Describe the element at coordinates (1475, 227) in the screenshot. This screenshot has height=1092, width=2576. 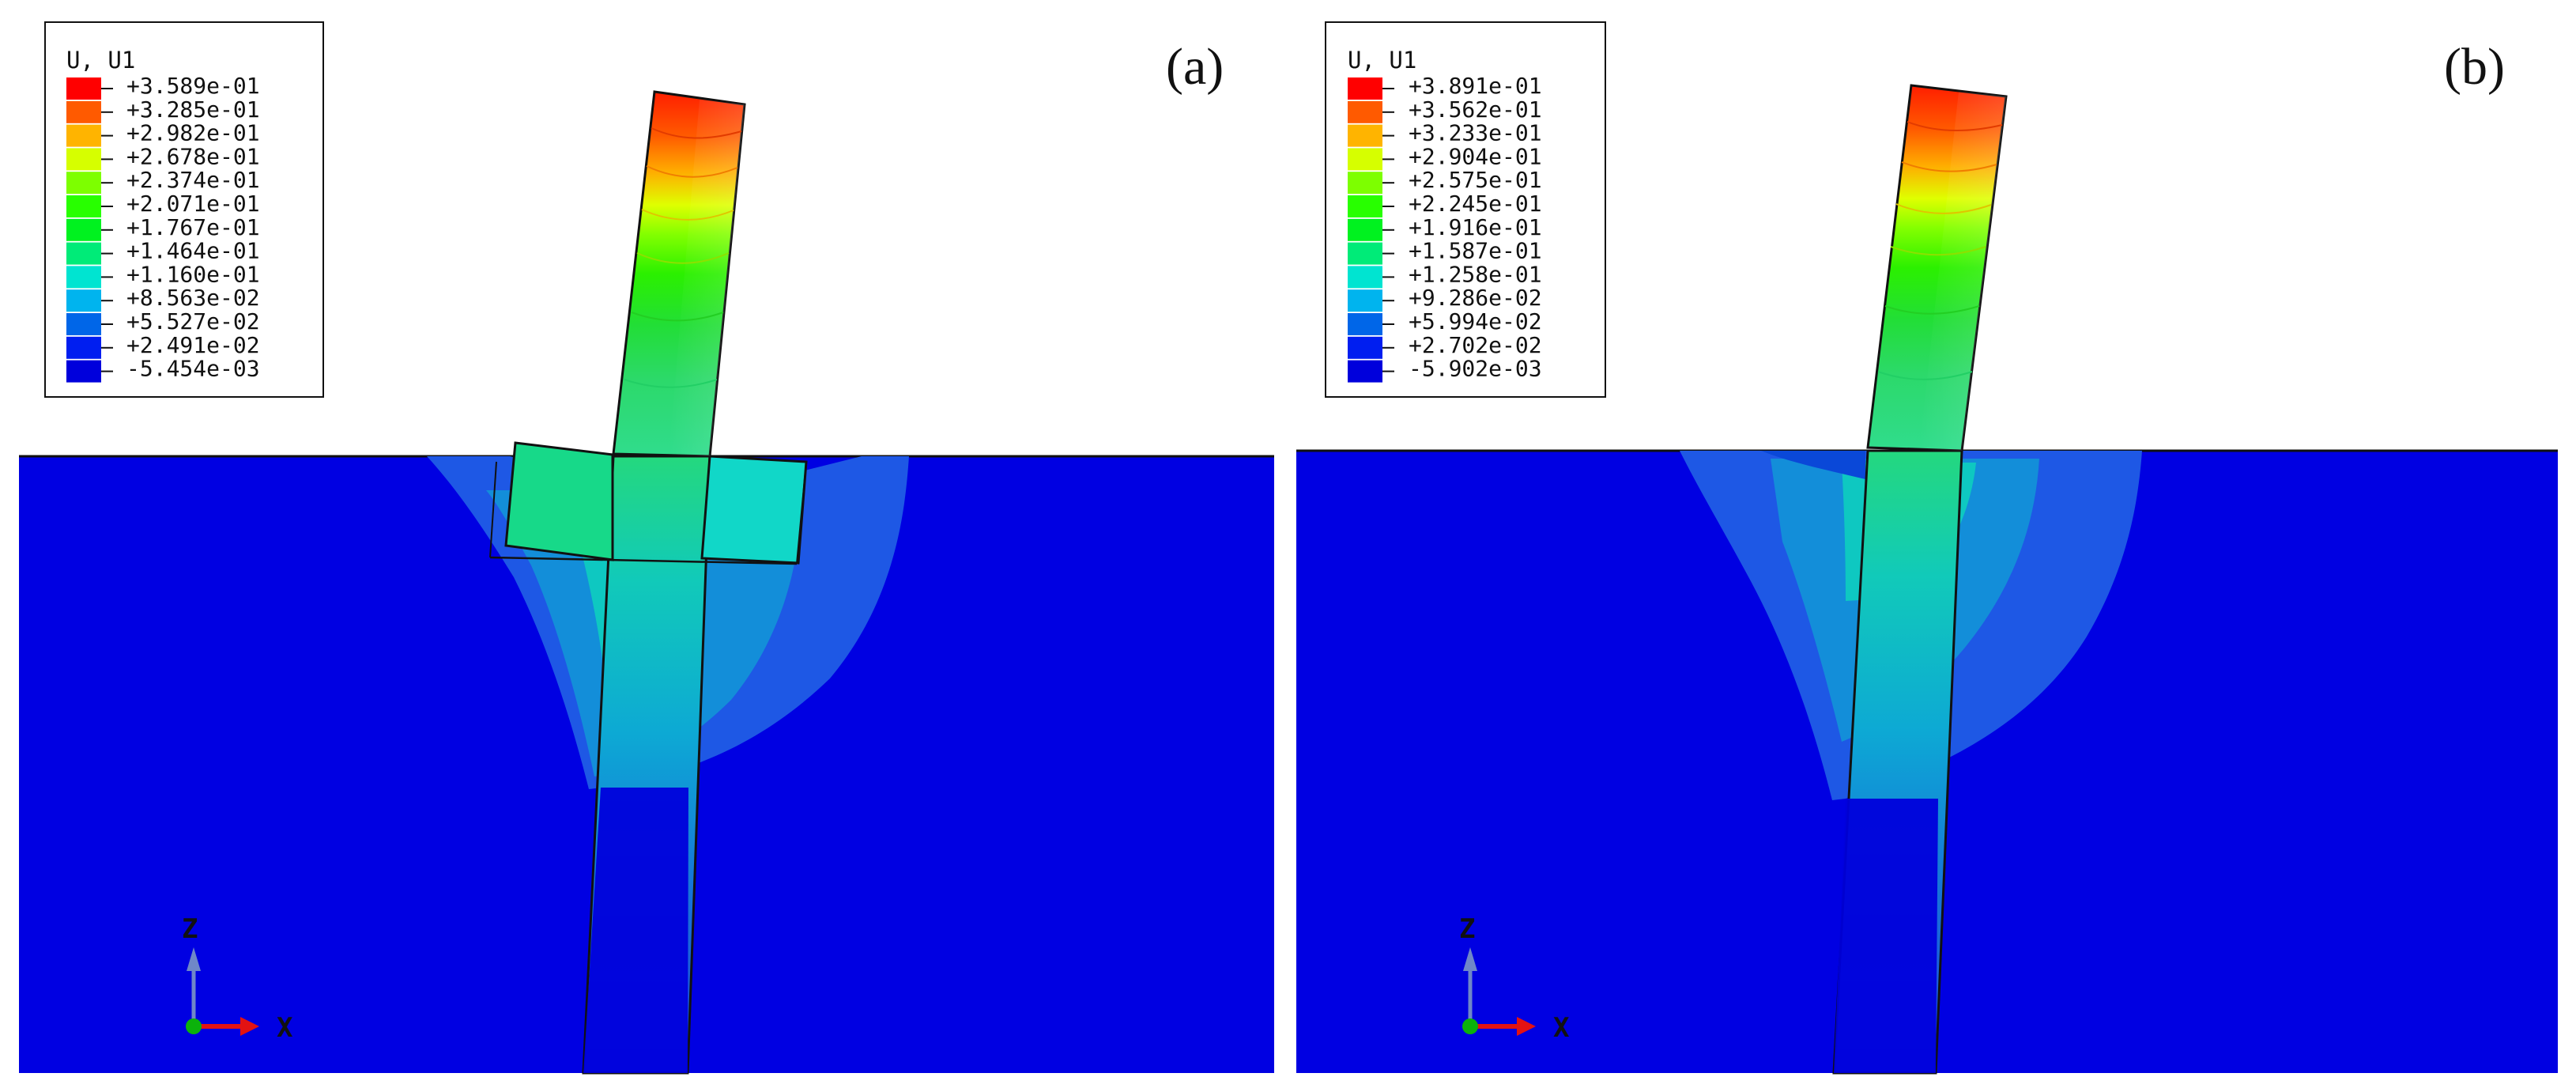
I see `legend-value: +1.916e-01` at that location.